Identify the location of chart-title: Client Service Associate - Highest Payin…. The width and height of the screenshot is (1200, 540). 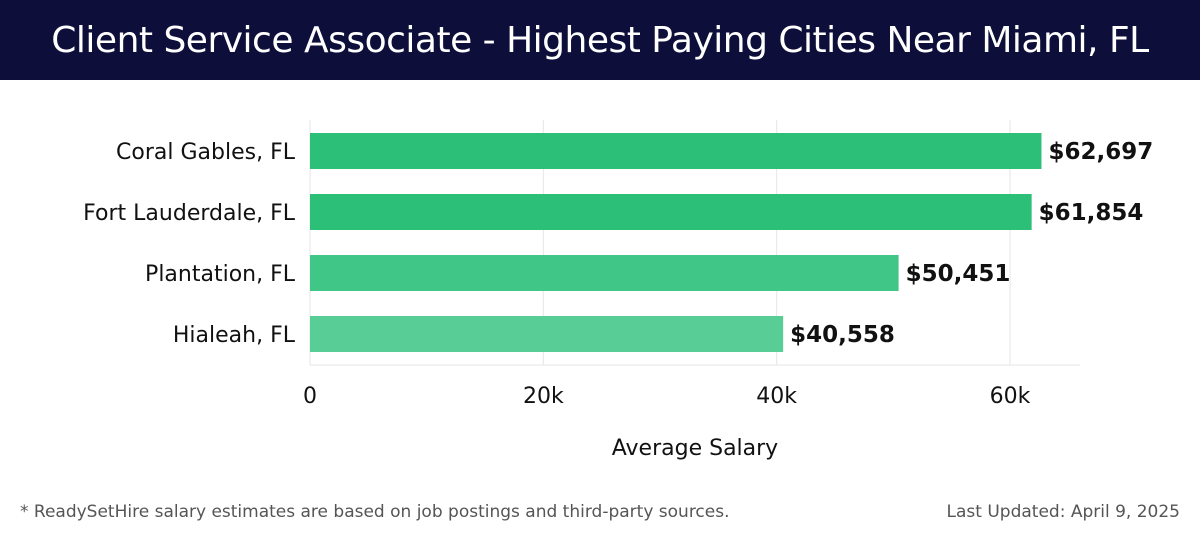
(600, 40).